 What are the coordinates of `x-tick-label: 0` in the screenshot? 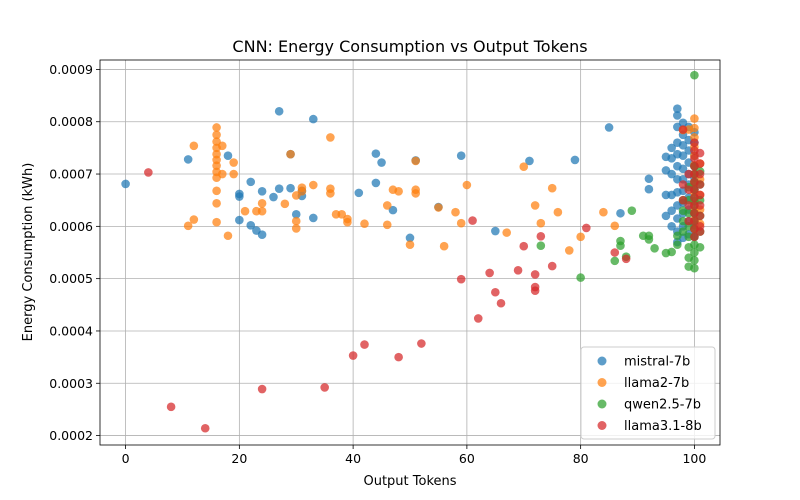 It's located at (126, 458).